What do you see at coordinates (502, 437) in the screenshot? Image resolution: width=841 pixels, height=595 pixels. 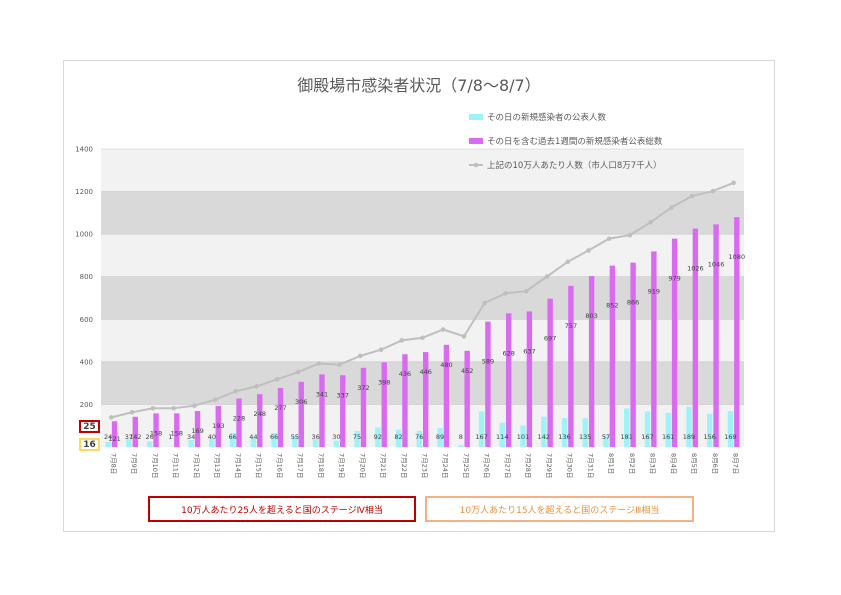 I see `data-label-daily: 114` at bounding box center [502, 437].